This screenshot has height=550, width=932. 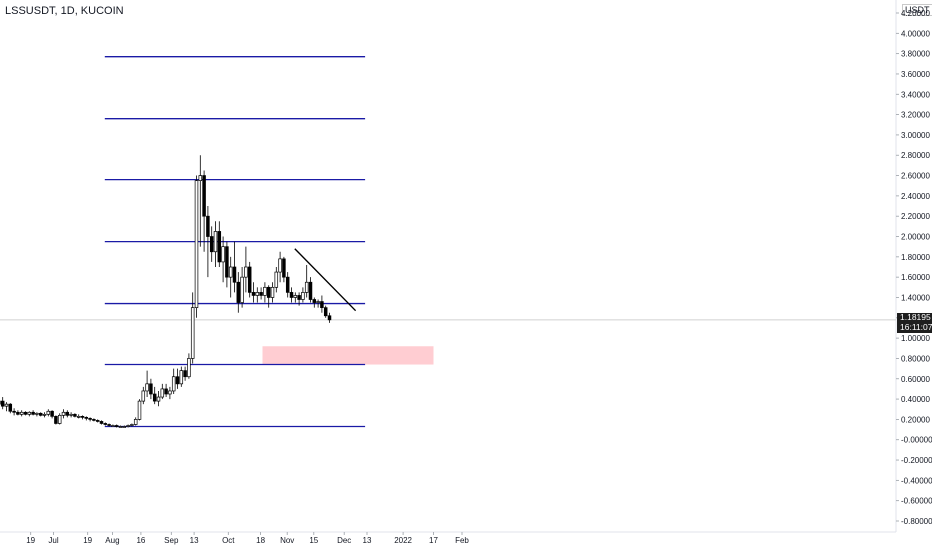 I want to click on time-tick-label: 16, so click(x=140, y=540).